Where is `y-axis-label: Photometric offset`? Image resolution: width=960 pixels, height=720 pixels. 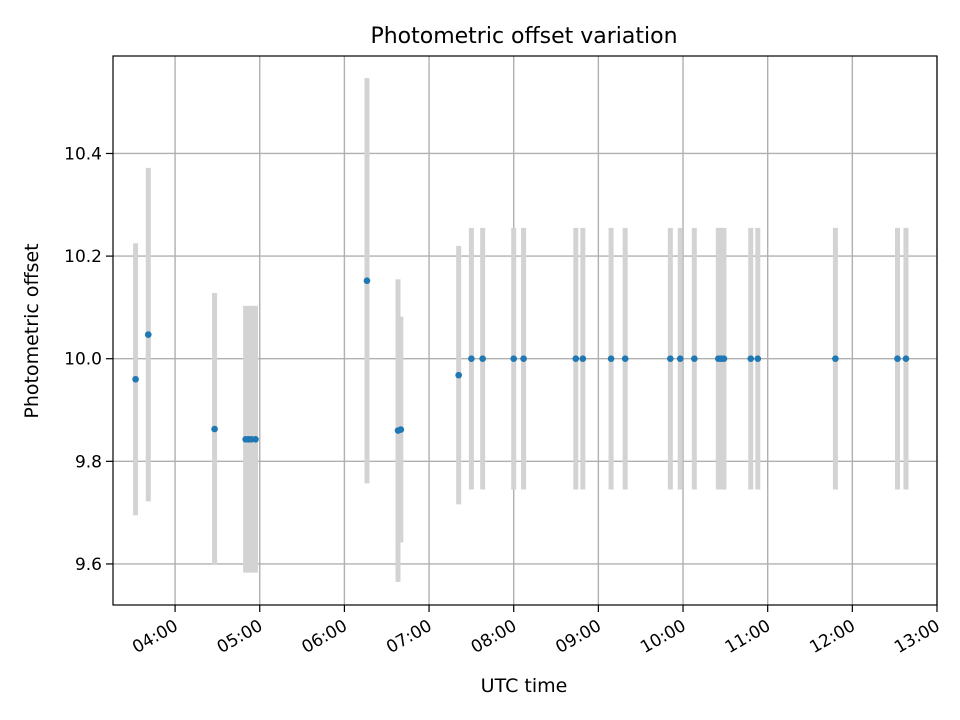
y-axis-label: Photometric offset is located at coordinates (32, 330).